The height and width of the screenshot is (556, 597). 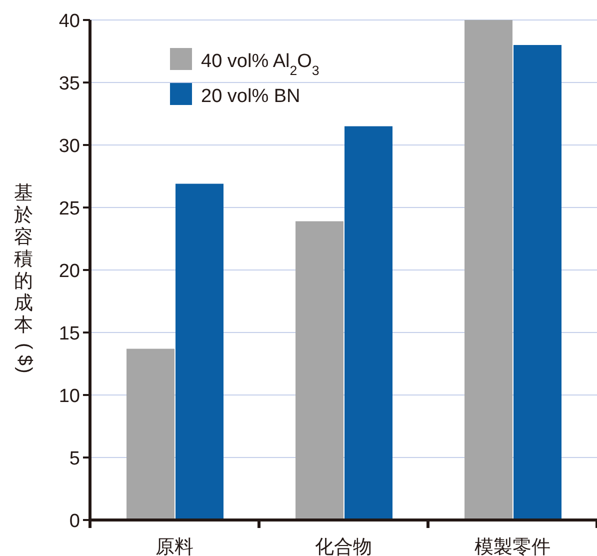 What do you see at coordinates (74, 459) in the screenshot?
I see `y-tick-label: 5` at bounding box center [74, 459].